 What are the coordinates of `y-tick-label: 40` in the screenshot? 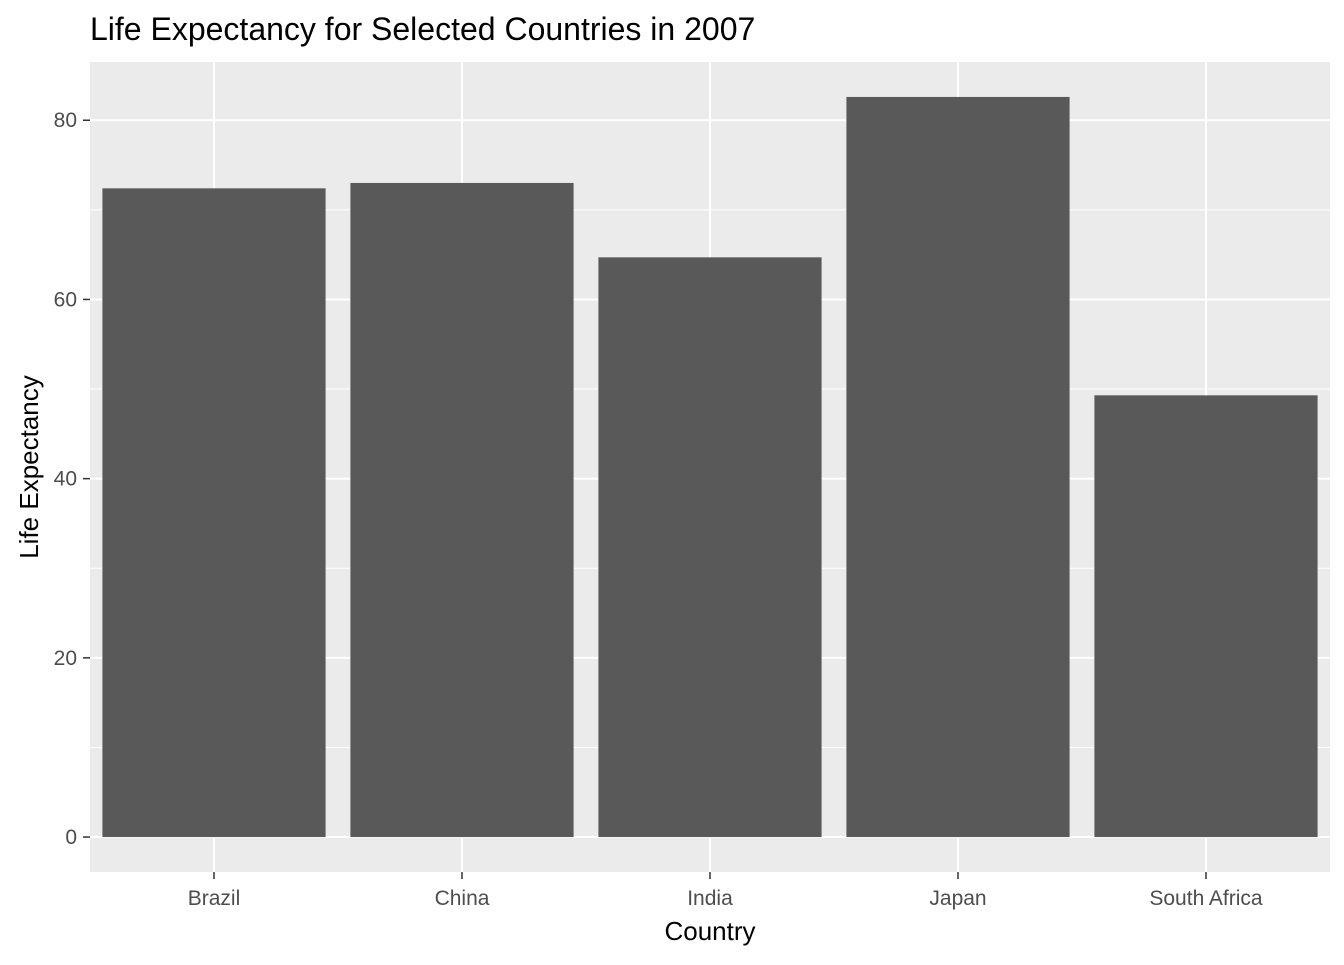 It's located at (65, 479).